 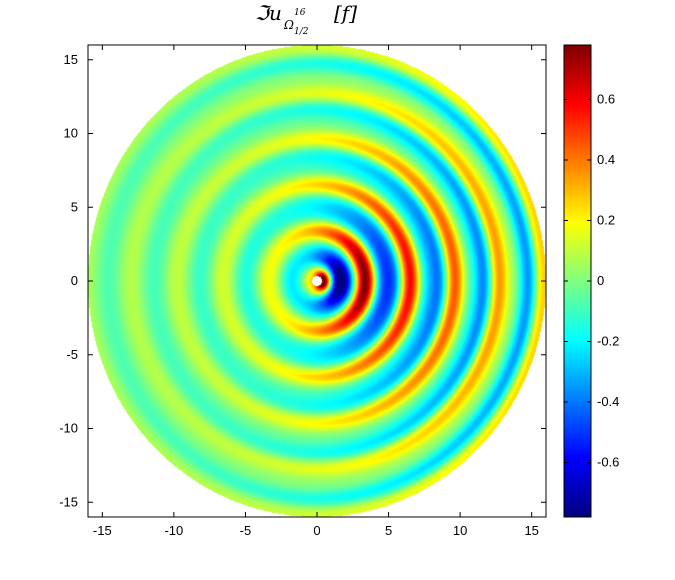 I want to click on colorbar-tick-label: 0.4, so click(x=606, y=159).